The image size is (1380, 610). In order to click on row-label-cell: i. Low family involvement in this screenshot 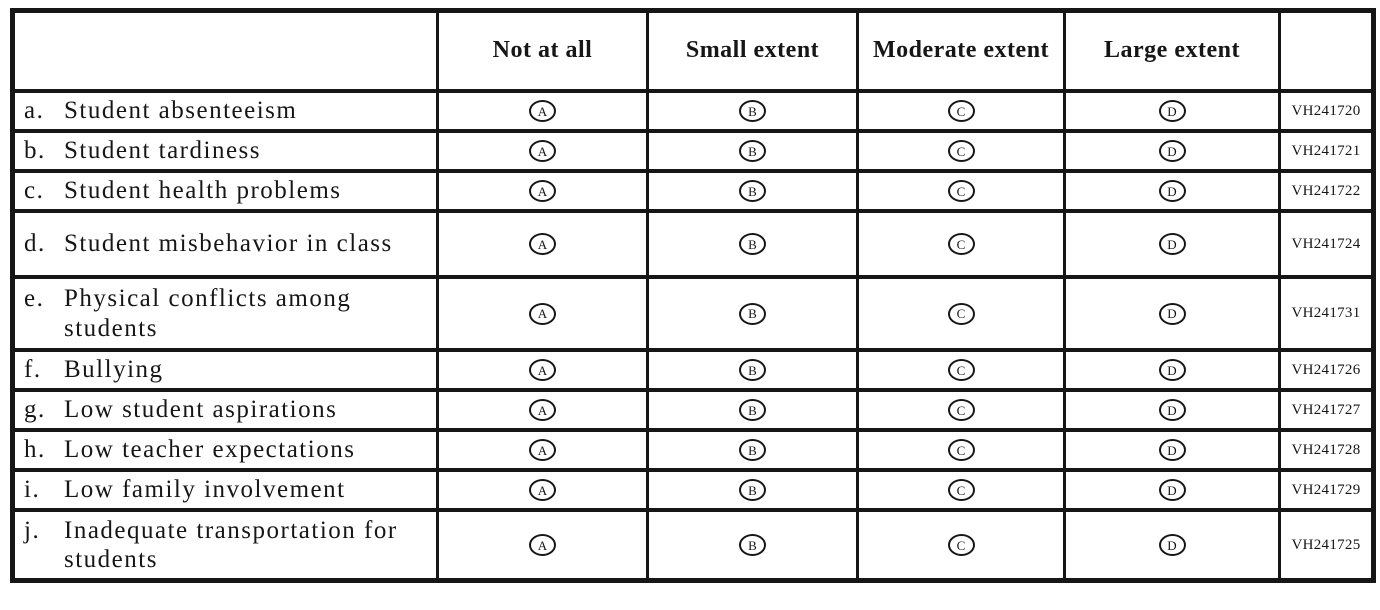, I will do `click(225, 490)`.